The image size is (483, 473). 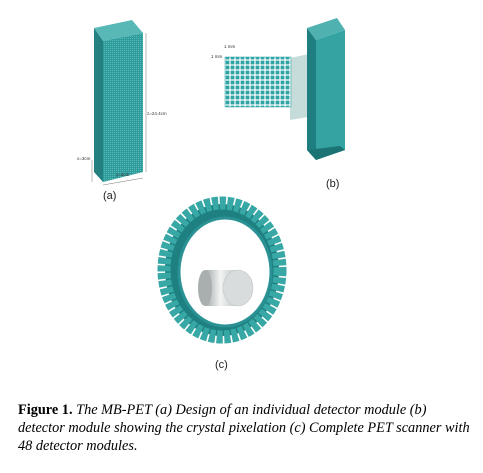 I want to click on module-a-shape, so click(x=118, y=101).